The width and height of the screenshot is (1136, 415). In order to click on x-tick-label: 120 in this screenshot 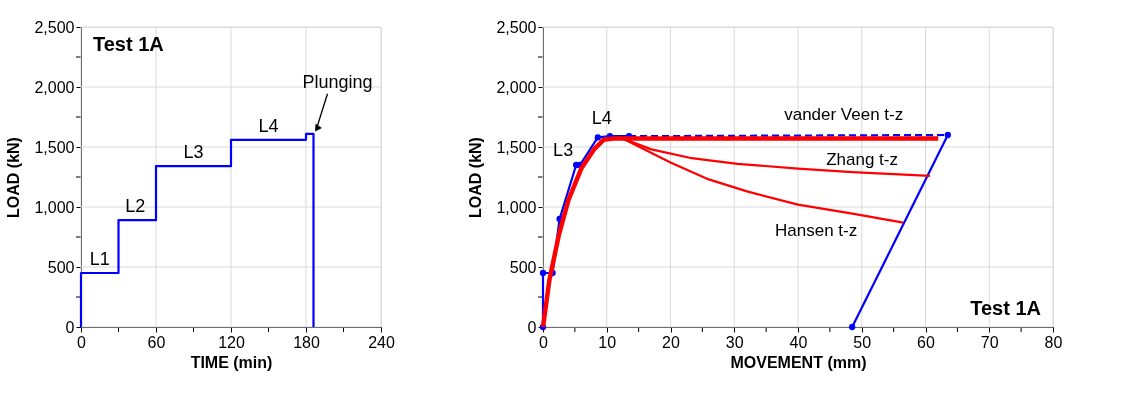, I will do `click(231, 342)`.